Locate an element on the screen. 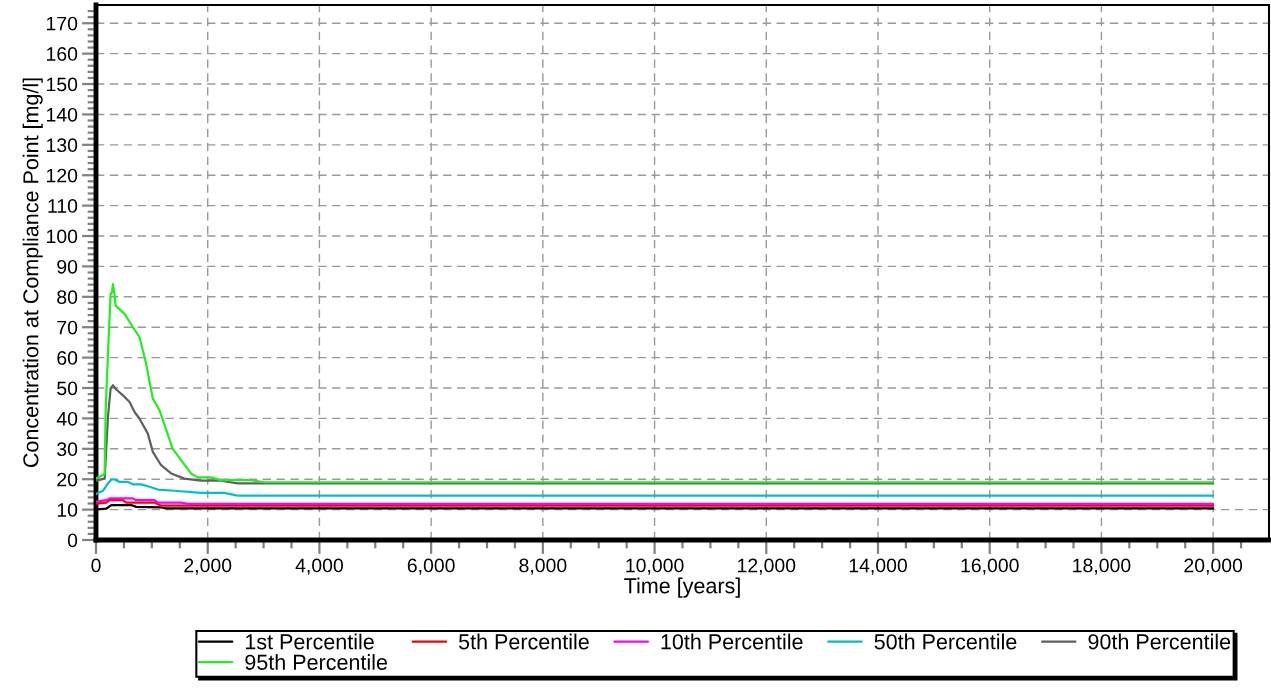 This screenshot has width=1271, height=690. y-tick-label: 80 is located at coordinates (67, 297).